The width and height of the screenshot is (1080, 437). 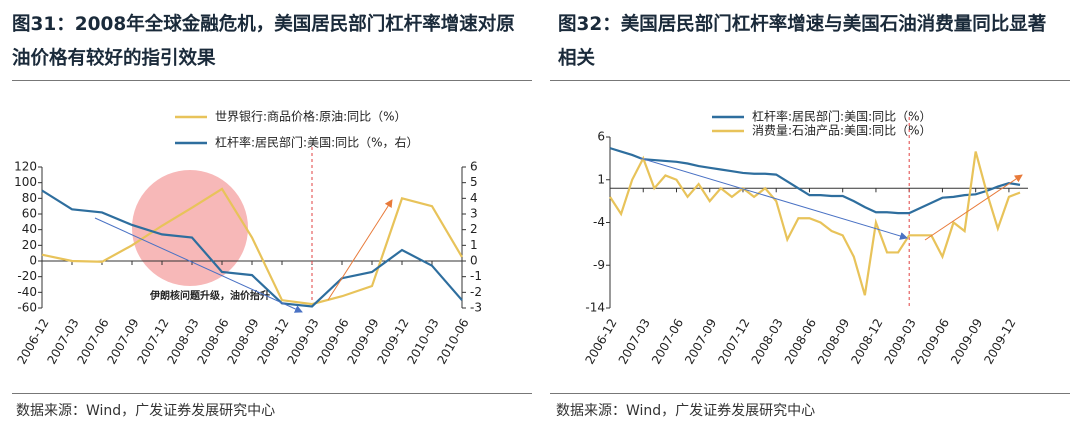 What do you see at coordinates (999, 341) in the screenshot?
I see `x-tick-label: 2009-12` at bounding box center [999, 341].